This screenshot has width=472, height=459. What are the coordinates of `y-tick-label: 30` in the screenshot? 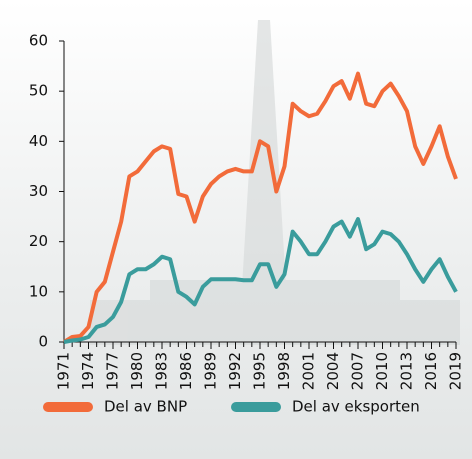 It's located at (38, 191).